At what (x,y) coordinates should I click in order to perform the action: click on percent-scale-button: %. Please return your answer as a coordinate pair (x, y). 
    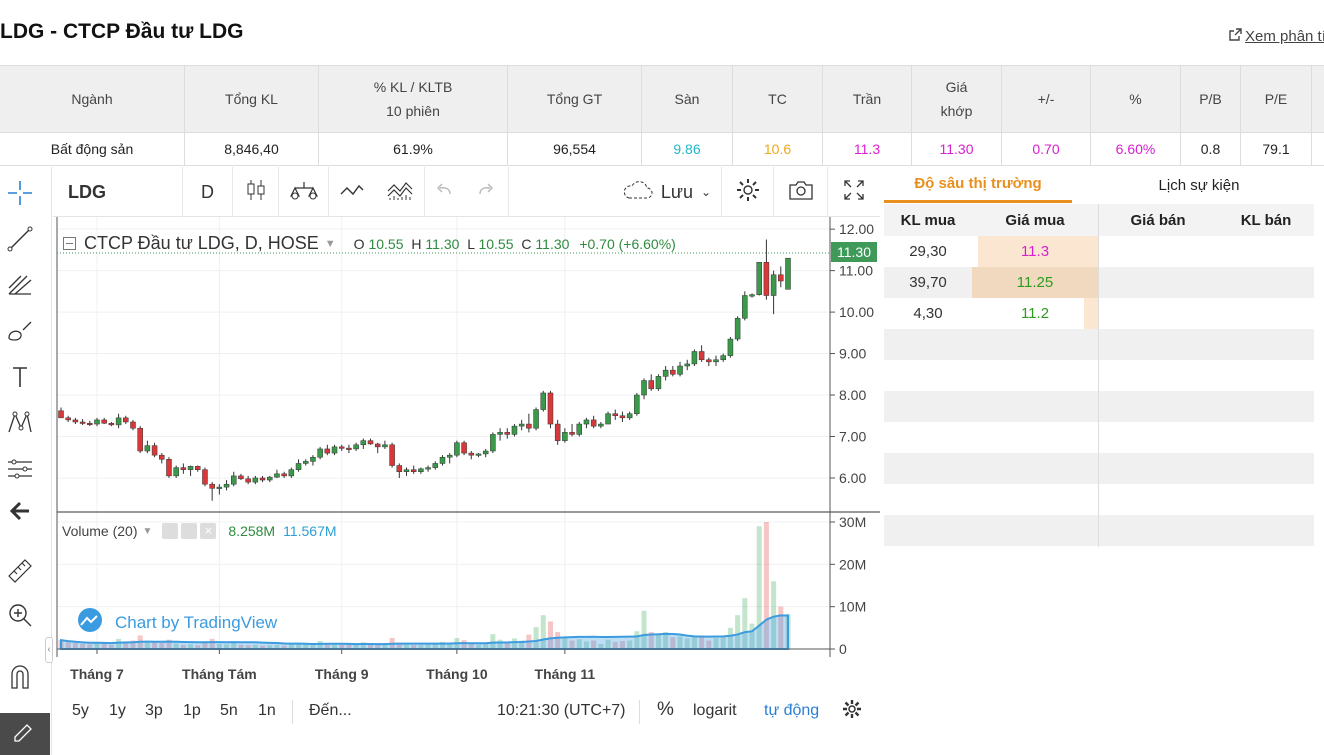
    Looking at the image, I should click on (665, 709).